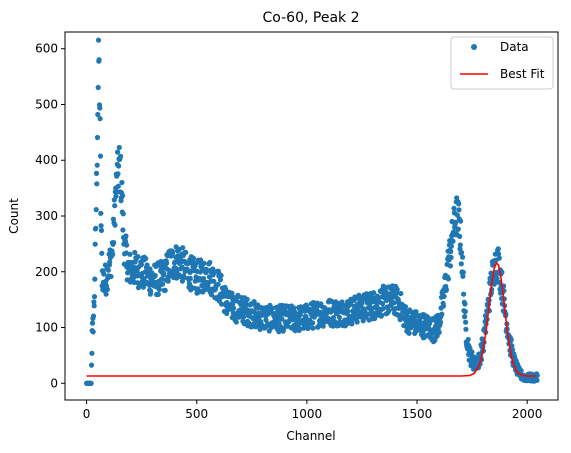 Image resolution: width=571 pixels, height=453 pixels. I want to click on chart-title: Co-60, Peak 2, so click(311, 18).